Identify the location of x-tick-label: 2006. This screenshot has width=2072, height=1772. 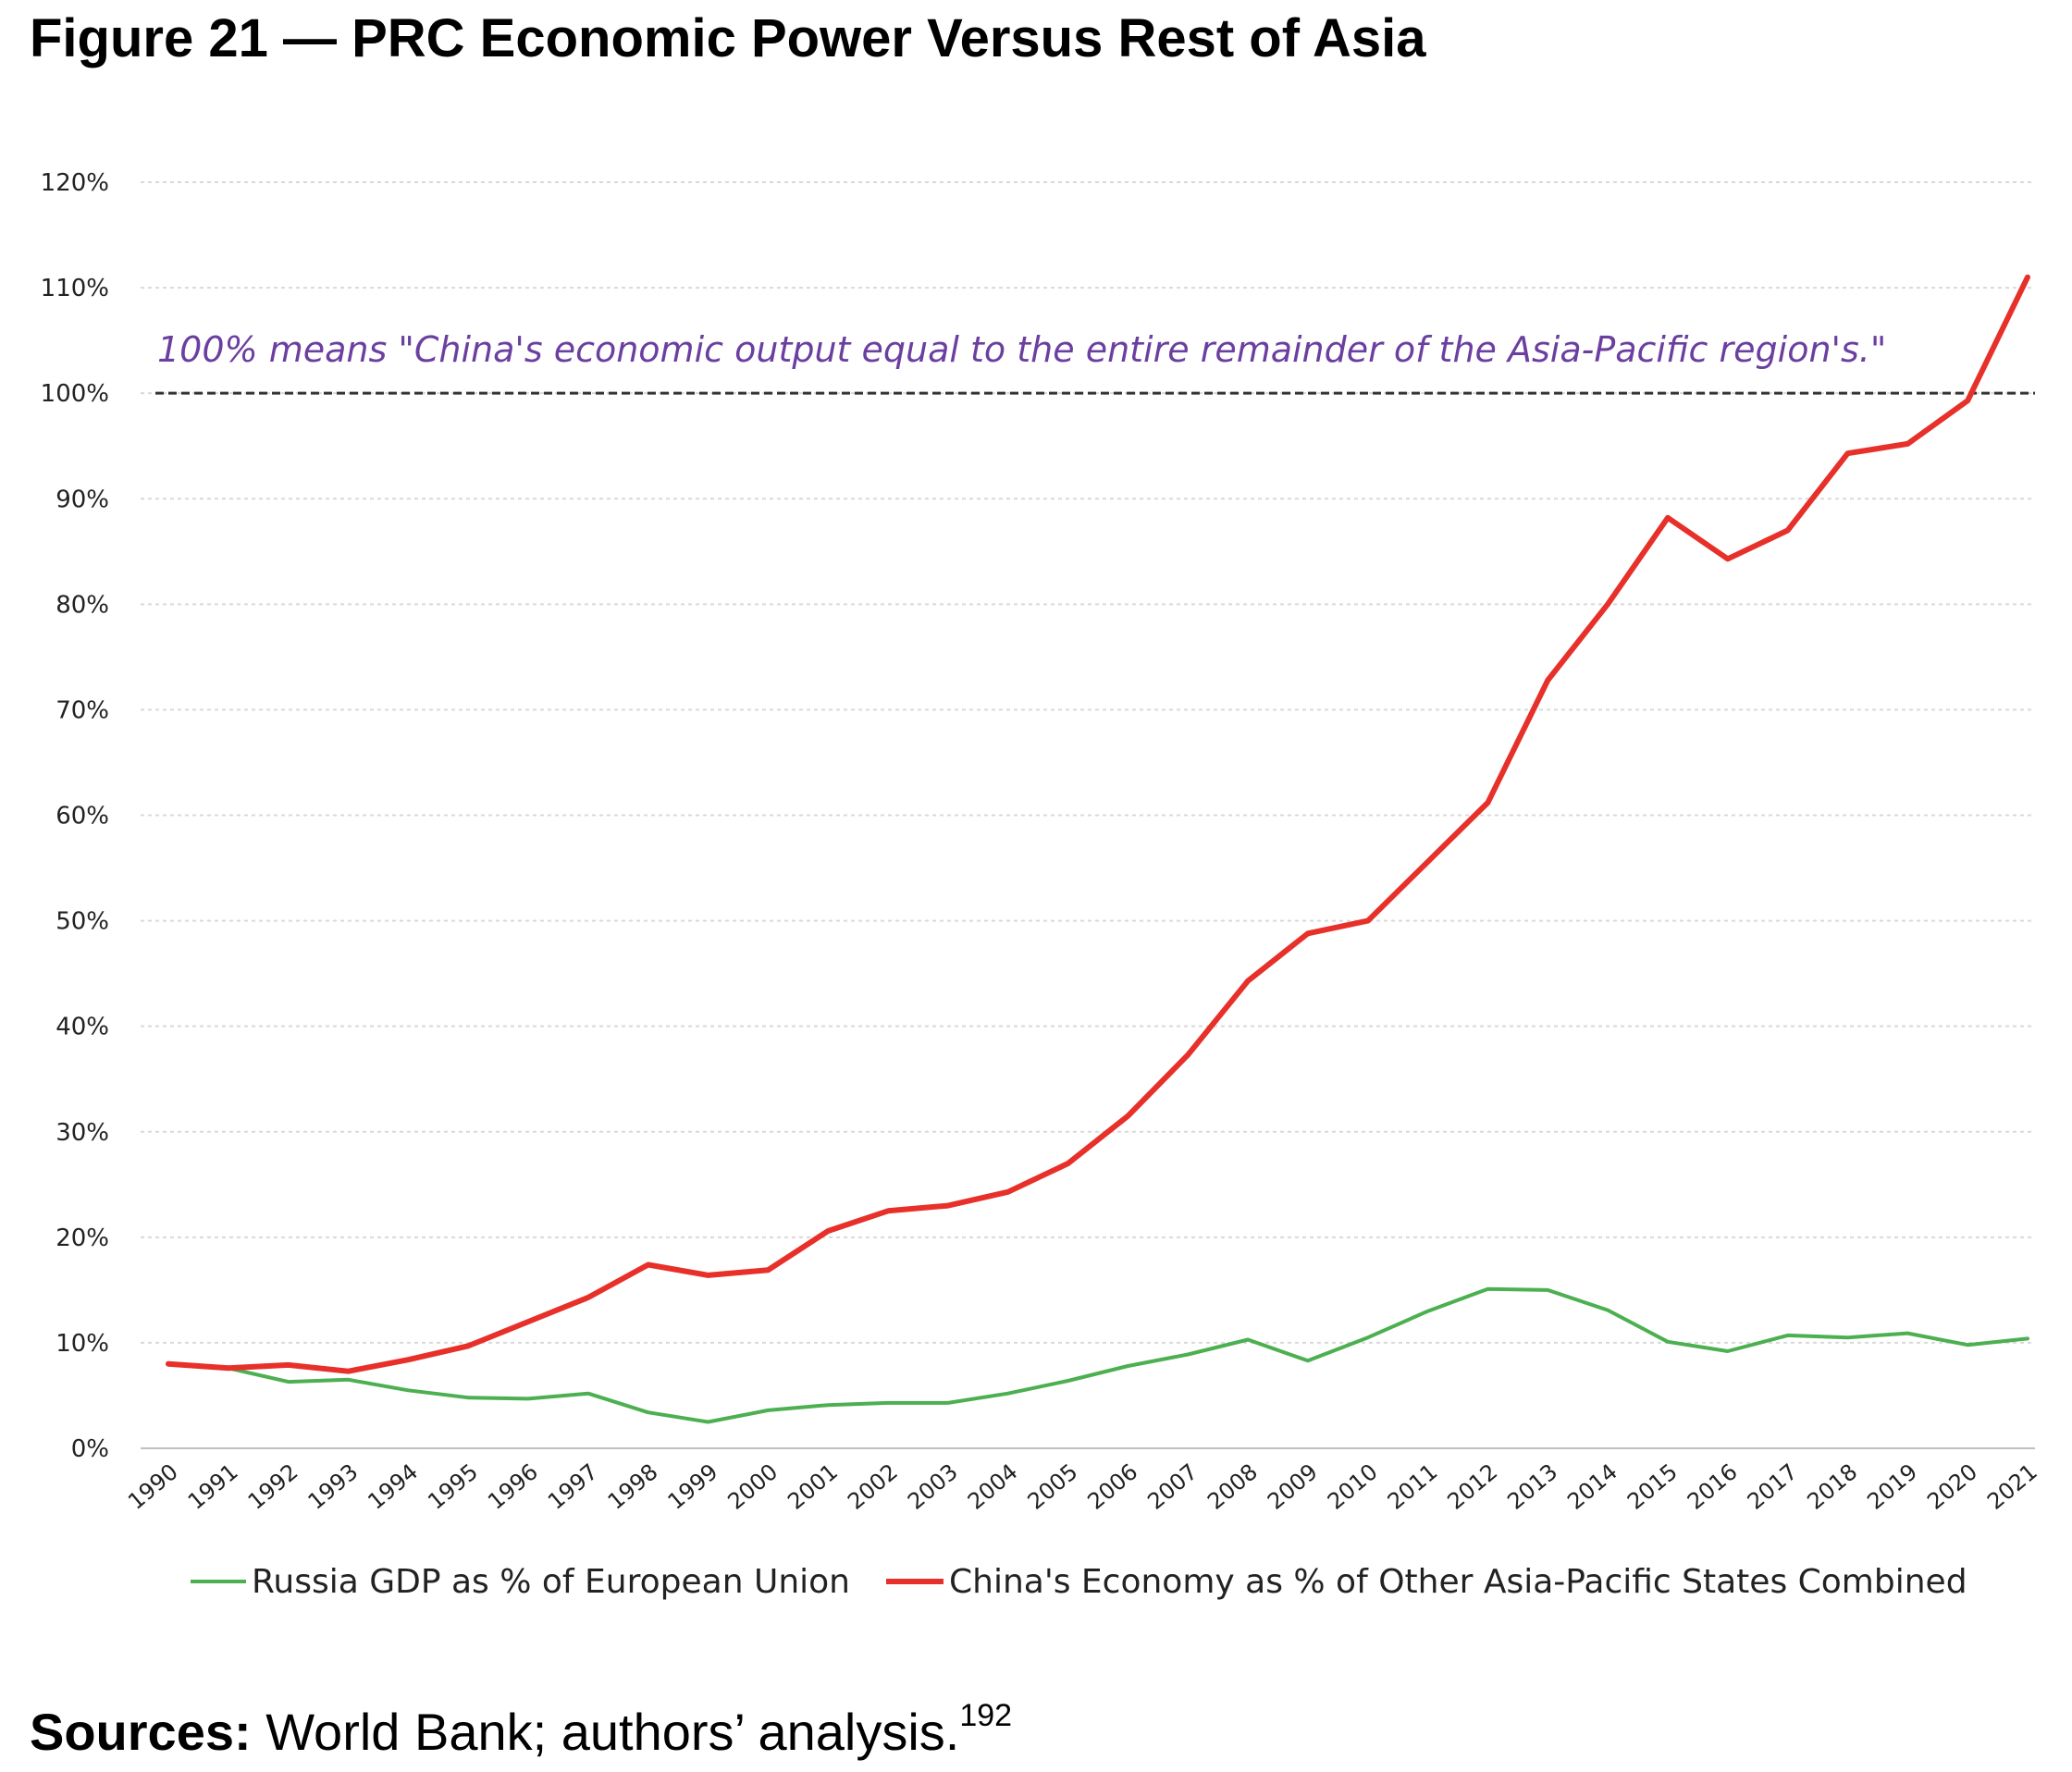
(1112, 1486).